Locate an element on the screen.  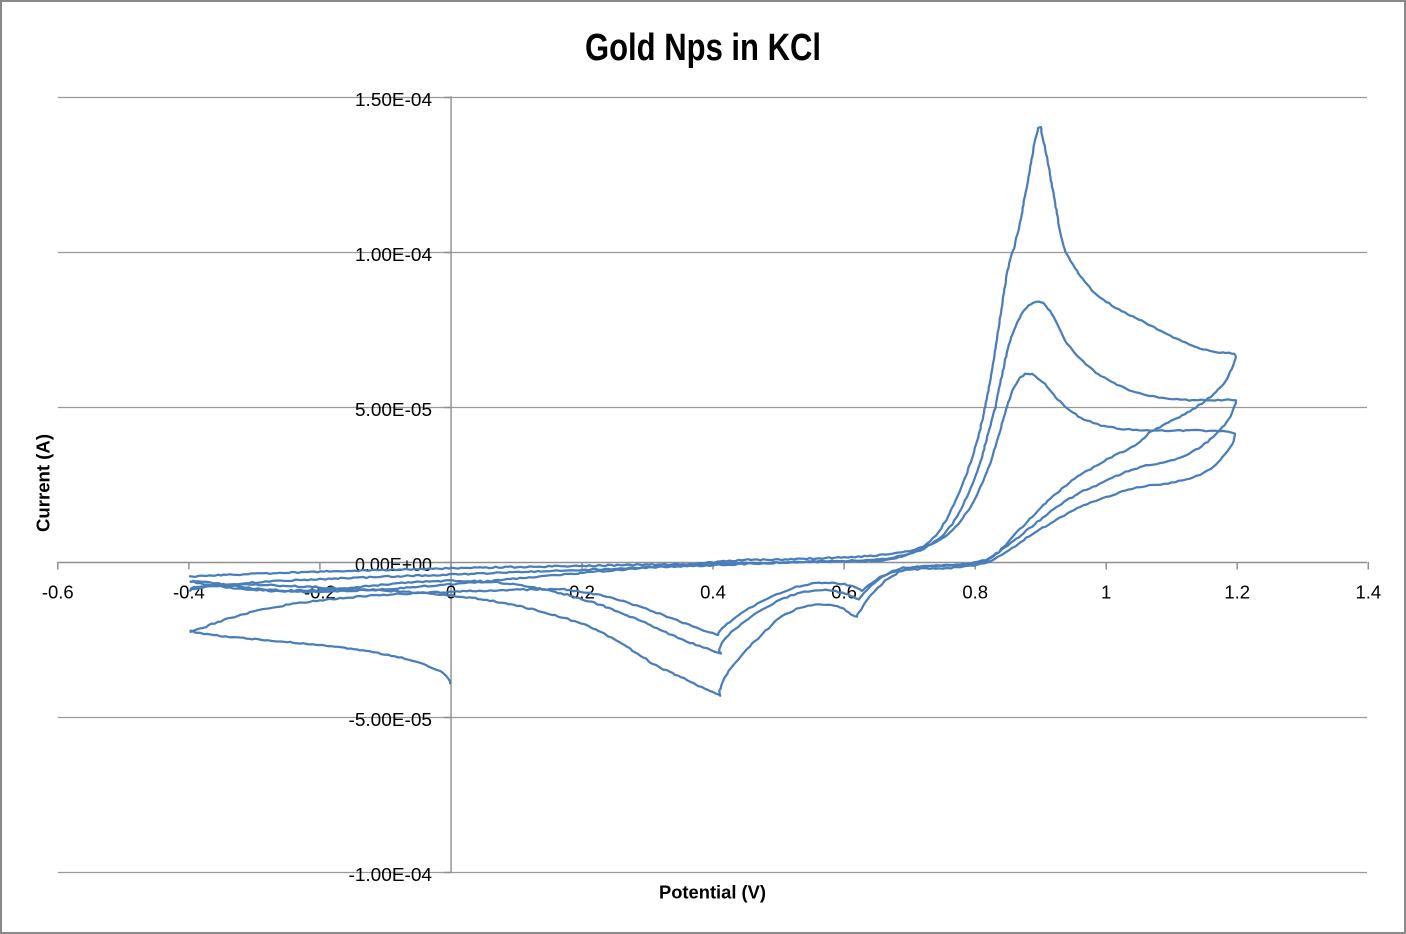
svg-text: Current (A) is located at coordinates (44, 483).